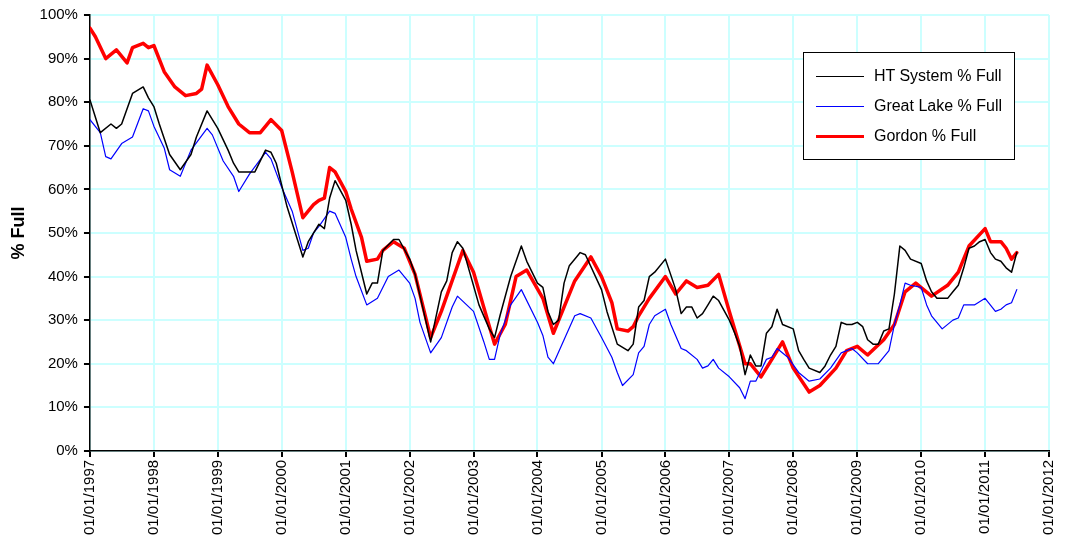 This screenshot has height=542, width=1070. I want to click on legend-label: Gordon % Full, so click(925, 136).